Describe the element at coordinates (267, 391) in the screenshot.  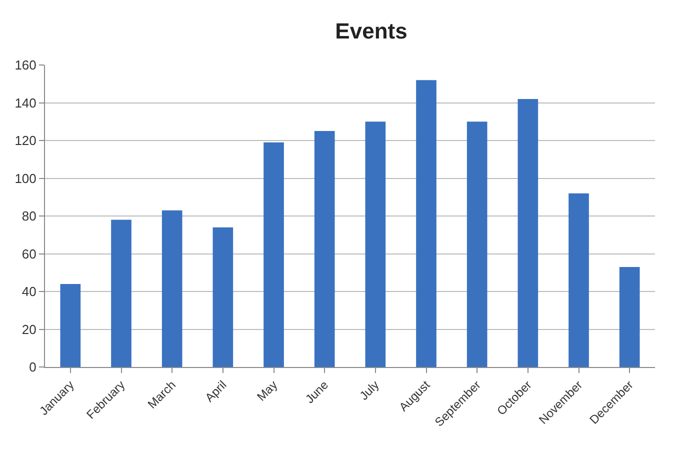
I see `x-tick-label: May` at that location.